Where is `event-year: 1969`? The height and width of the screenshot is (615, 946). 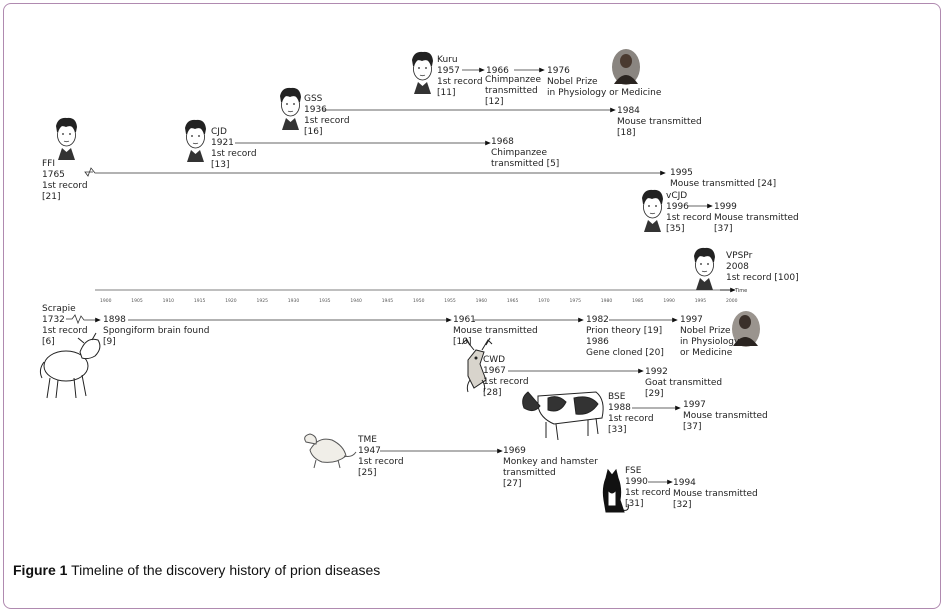 event-year: 1969 is located at coordinates (514, 451).